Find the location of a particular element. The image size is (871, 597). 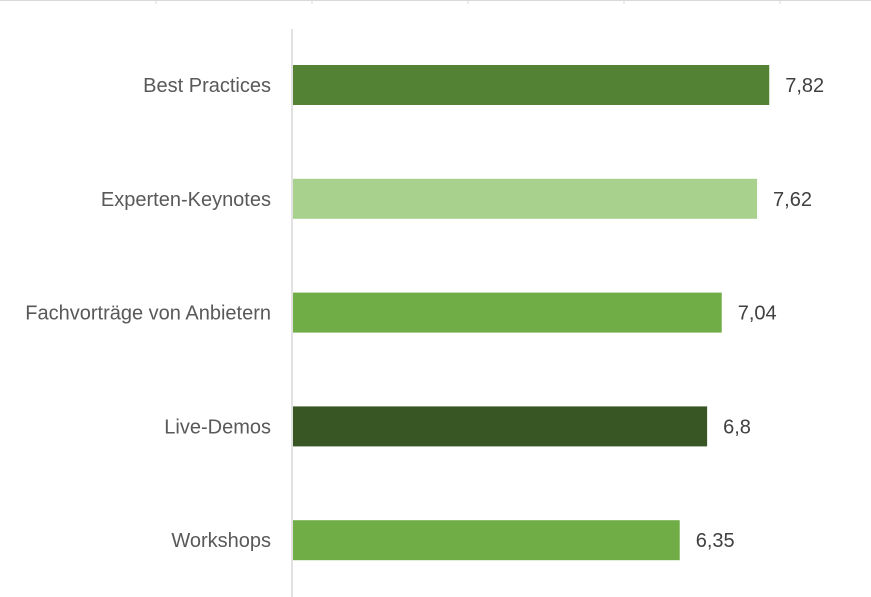

value-labels-group: 7,82 7,62 7,04 6,8 6,35 is located at coordinates (760, 313).